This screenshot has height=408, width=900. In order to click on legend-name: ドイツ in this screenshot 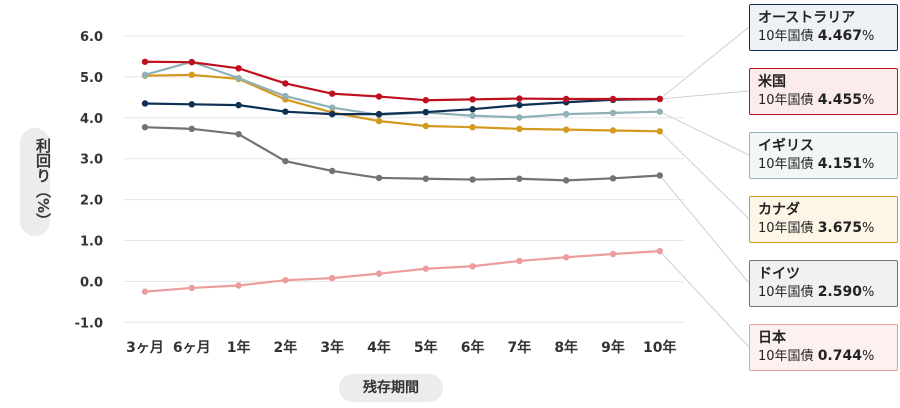, I will do `click(779, 274)`.